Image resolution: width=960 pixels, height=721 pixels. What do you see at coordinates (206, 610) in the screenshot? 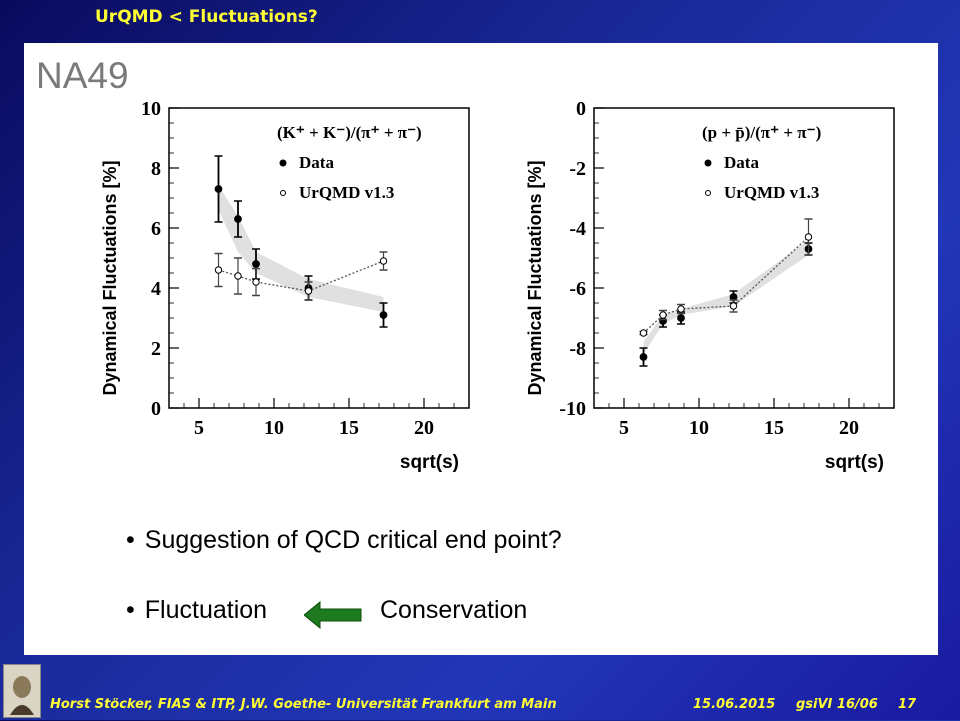
I see `bullet-text-2: Fluctuation` at bounding box center [206, 610].